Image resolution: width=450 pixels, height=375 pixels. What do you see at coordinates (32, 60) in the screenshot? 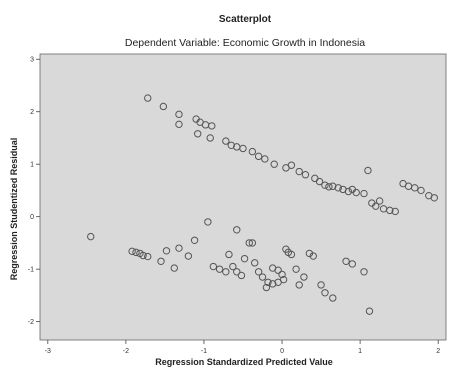
I see `y-tick-label: 3` at bounding box center [32, 60].